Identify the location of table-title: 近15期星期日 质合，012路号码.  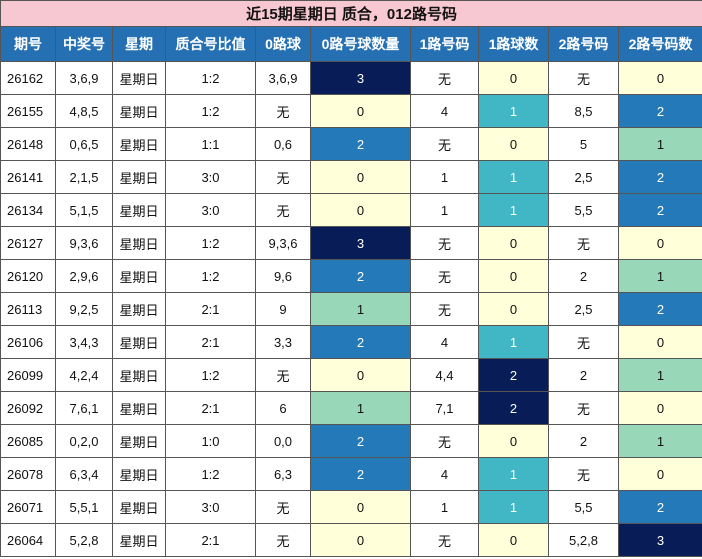
(351, 13).